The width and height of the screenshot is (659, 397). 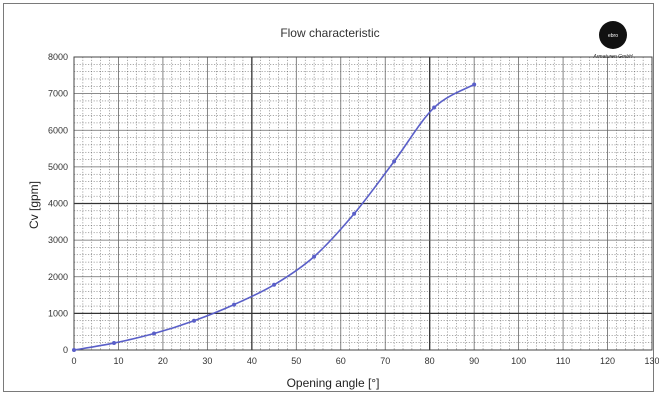 What do you see at coordinates (58, 277) in the screenshot?
I see `y-tick-label: 2000` at bounding box center [58, 277].